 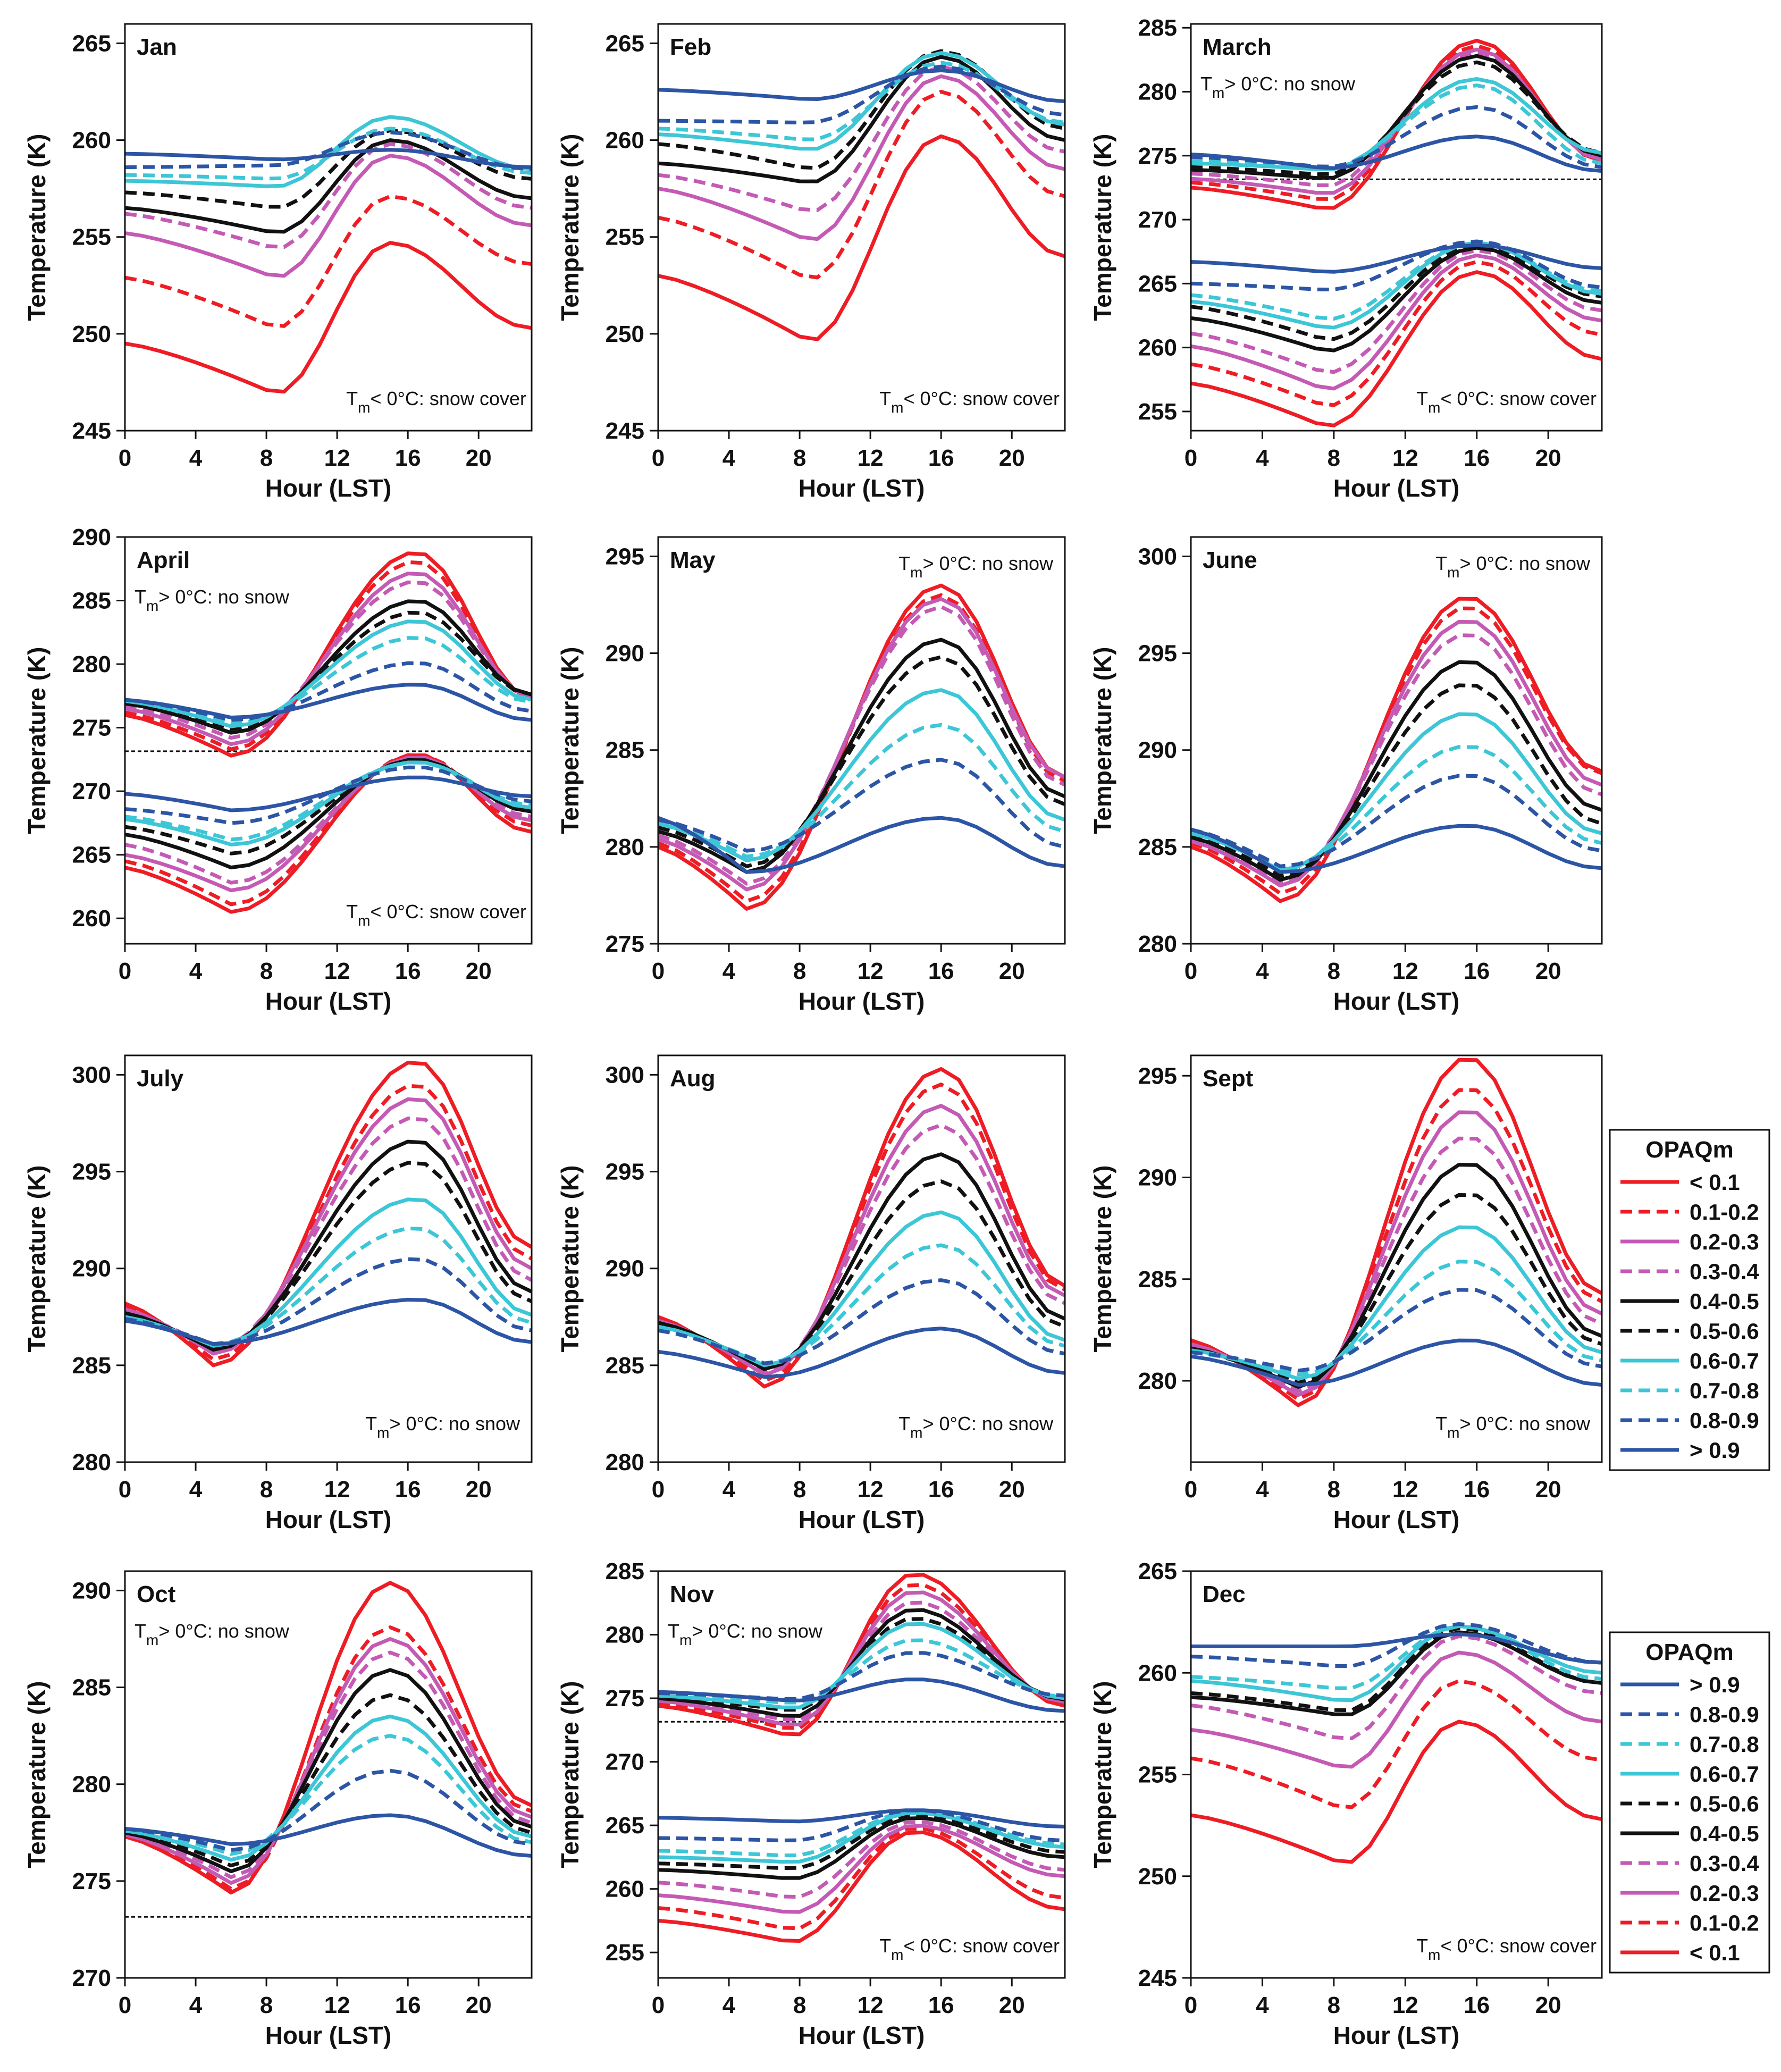 What do you see at coordinates (1715, 1684) in the screenshot?
I see `legend-label: > 0.9` at bounding box center [1715, 1684].